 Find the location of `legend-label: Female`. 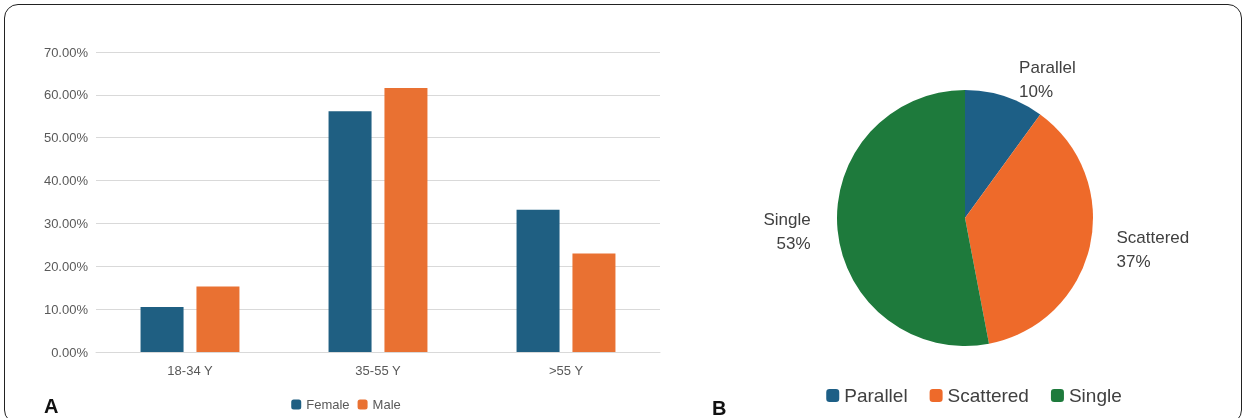

legend-label: Female is located at coordinates (328, 404).